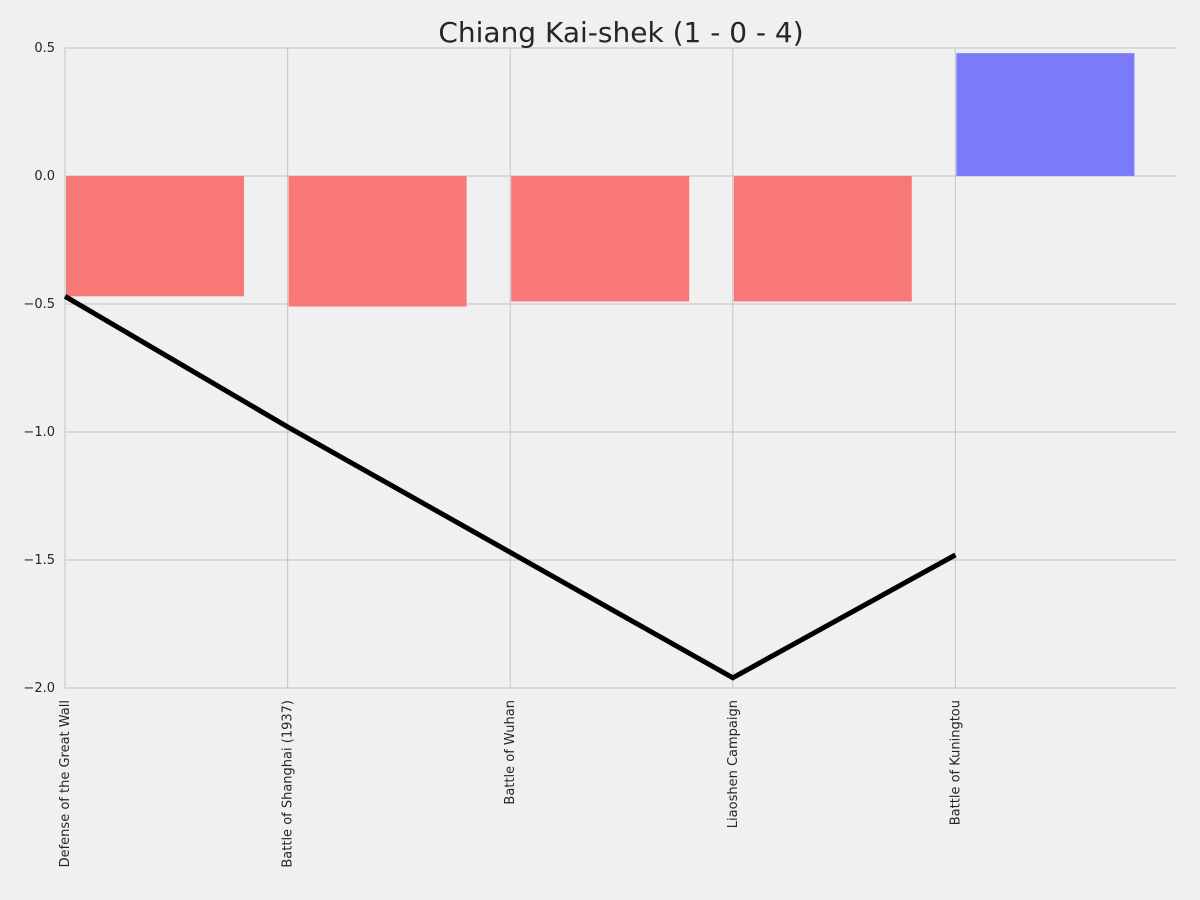  I want to click on y-tick-label: 0.5, so click(44, 48).